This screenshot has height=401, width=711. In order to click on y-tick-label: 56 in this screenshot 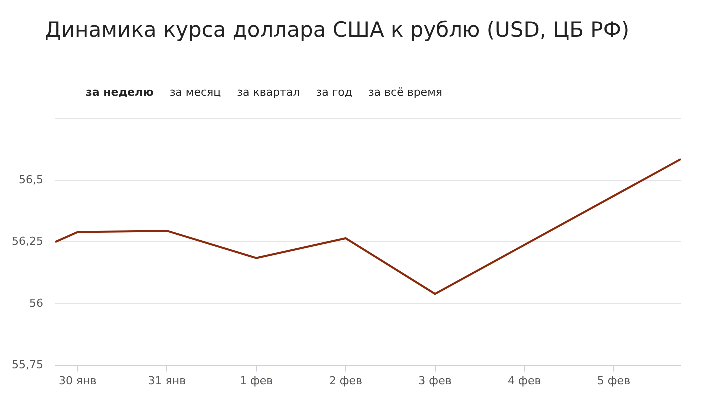, I will do `click(36, 303)`.